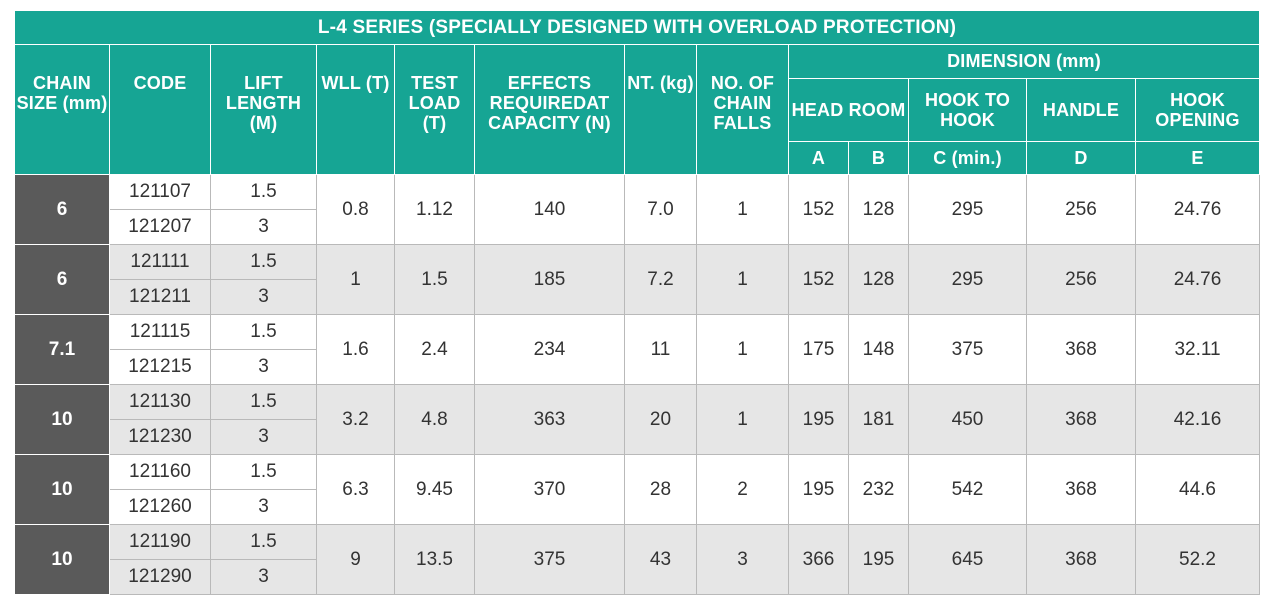 The height and width of the screenshot is (601, 1266). Describe the element at coordinates (967, 559) in the screenshot. I see `dim-c-cell: 645` at that location.